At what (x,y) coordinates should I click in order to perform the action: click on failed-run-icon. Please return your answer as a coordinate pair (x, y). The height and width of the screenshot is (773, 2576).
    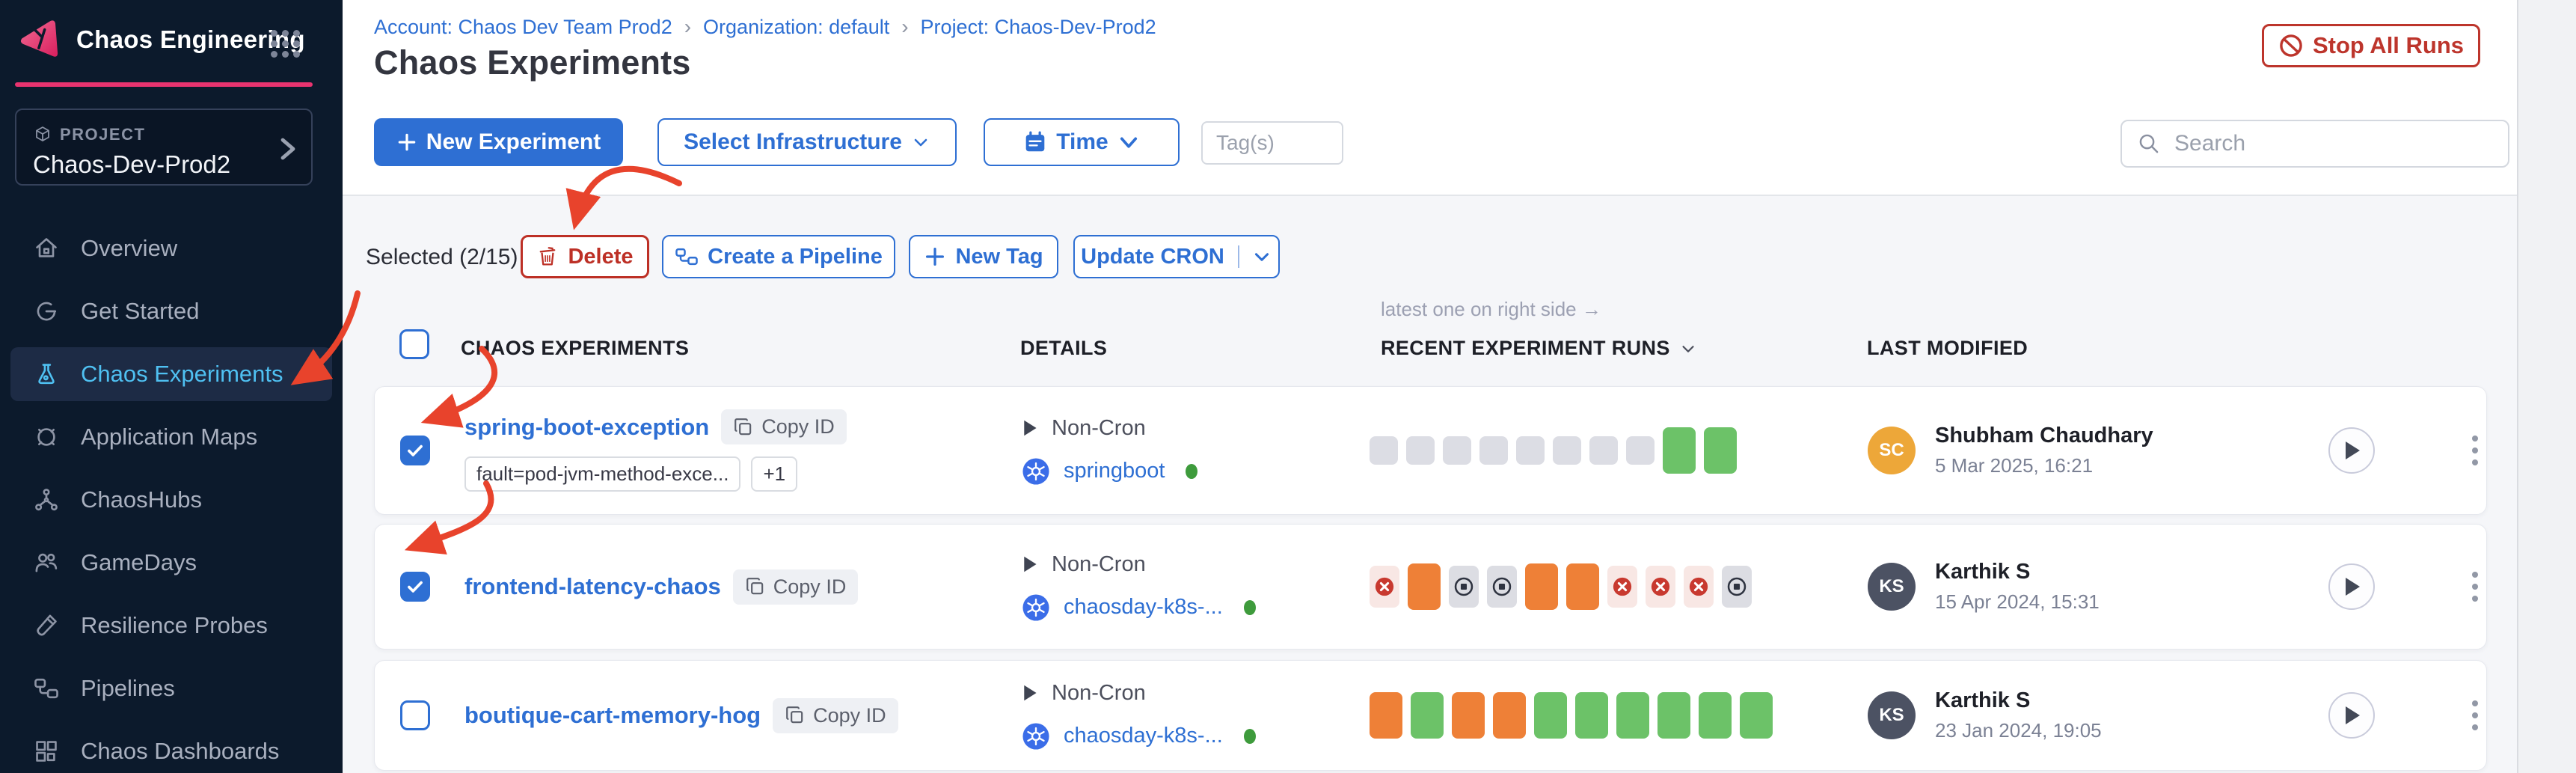
    Looking at the image, I should click on (1384, 586).